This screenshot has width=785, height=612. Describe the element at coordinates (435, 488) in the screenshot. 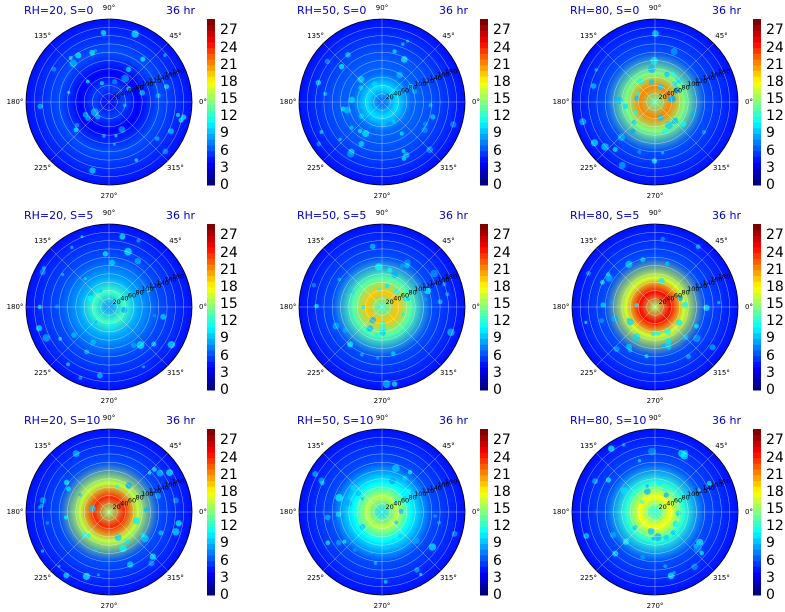

I see `radial-tick-label: 140` at that location.